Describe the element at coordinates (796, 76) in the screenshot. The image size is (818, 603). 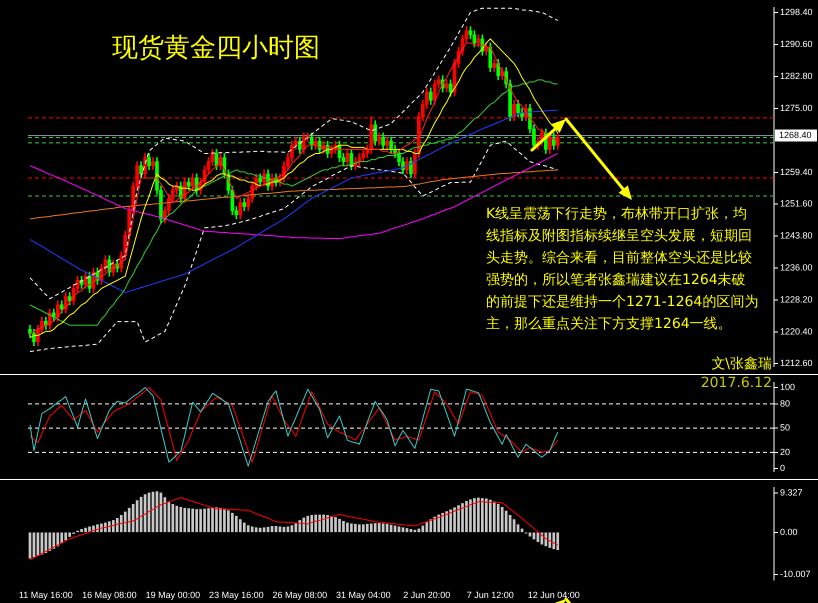
I see `y-tick-label: 1282.80` at that location.